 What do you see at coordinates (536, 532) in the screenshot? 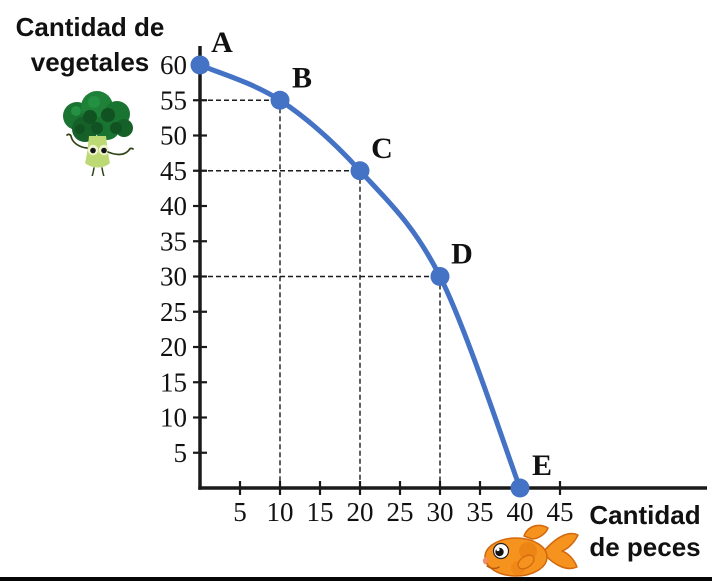
I see `fish-dorsal-fin` at bounding box center [536, 532].